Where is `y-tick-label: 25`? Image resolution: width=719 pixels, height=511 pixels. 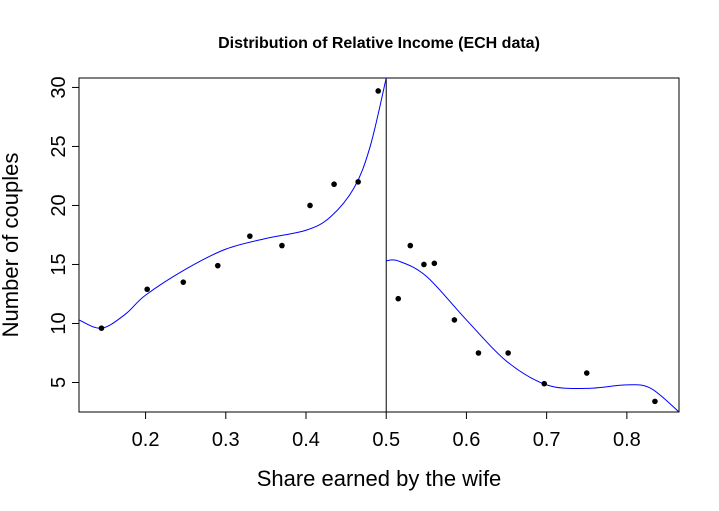 y-tick-label: 25 is located at coordinates (59, 146).